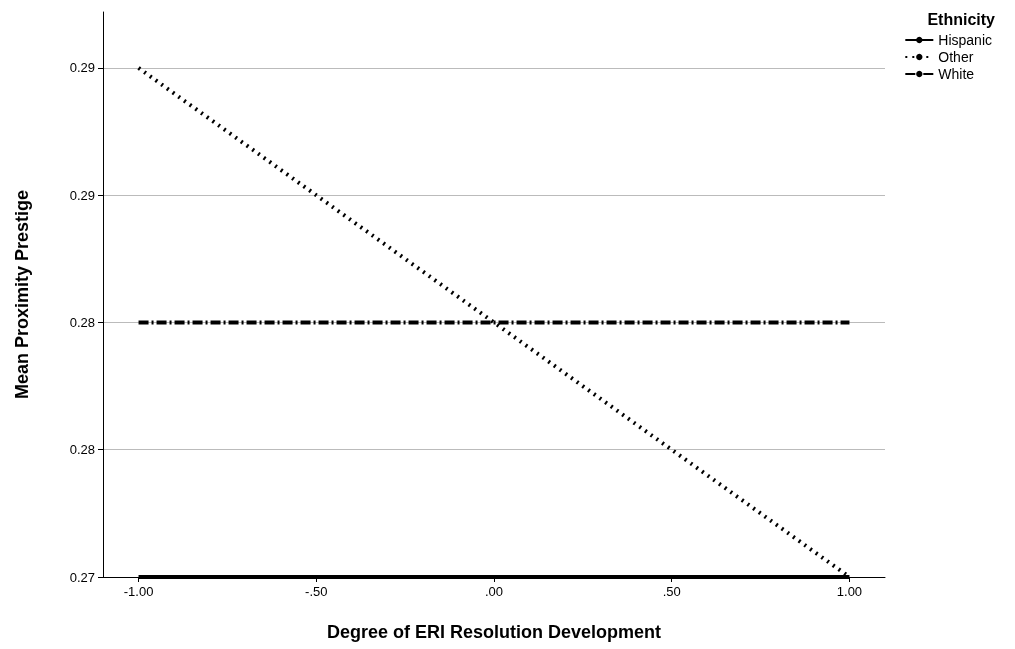  What do you see at coordinates (494, 591) in the screenshot?
I see `x-tick-label: .00` at bounding box center [494, 591].